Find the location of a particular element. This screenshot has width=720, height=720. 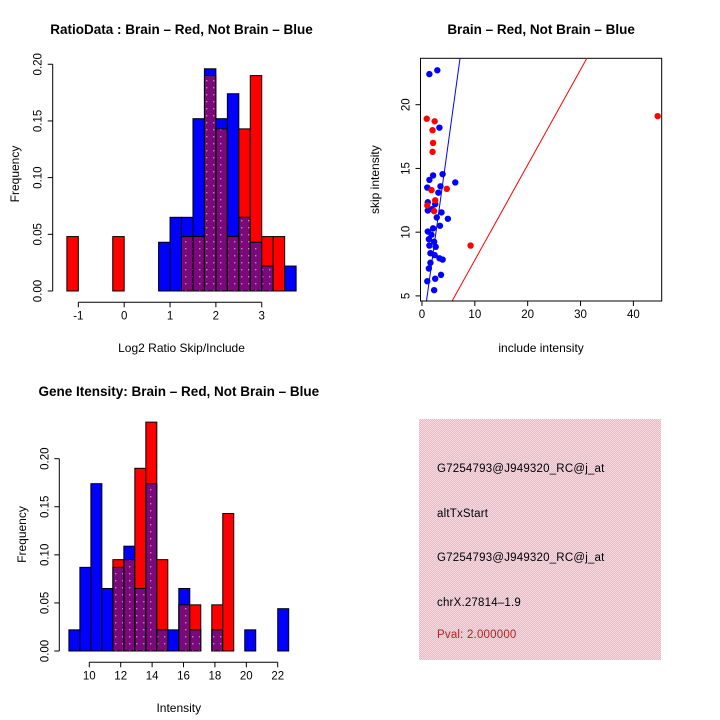

y-tick-label: 10 is located at coordinates (407, 232).